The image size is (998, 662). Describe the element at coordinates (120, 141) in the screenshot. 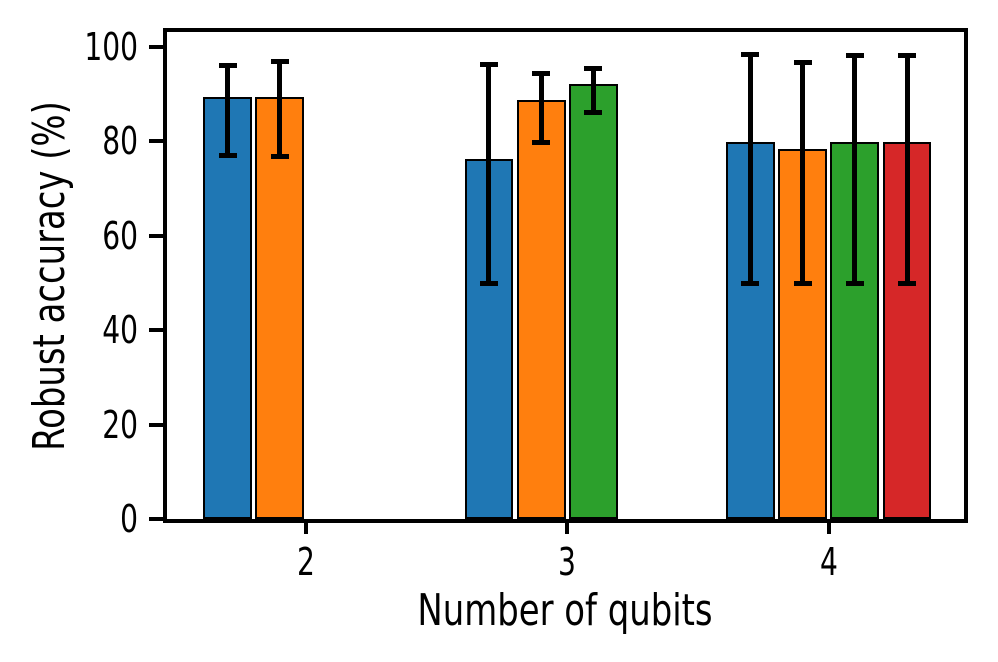

I see `y-tick-label: 80` at that location.